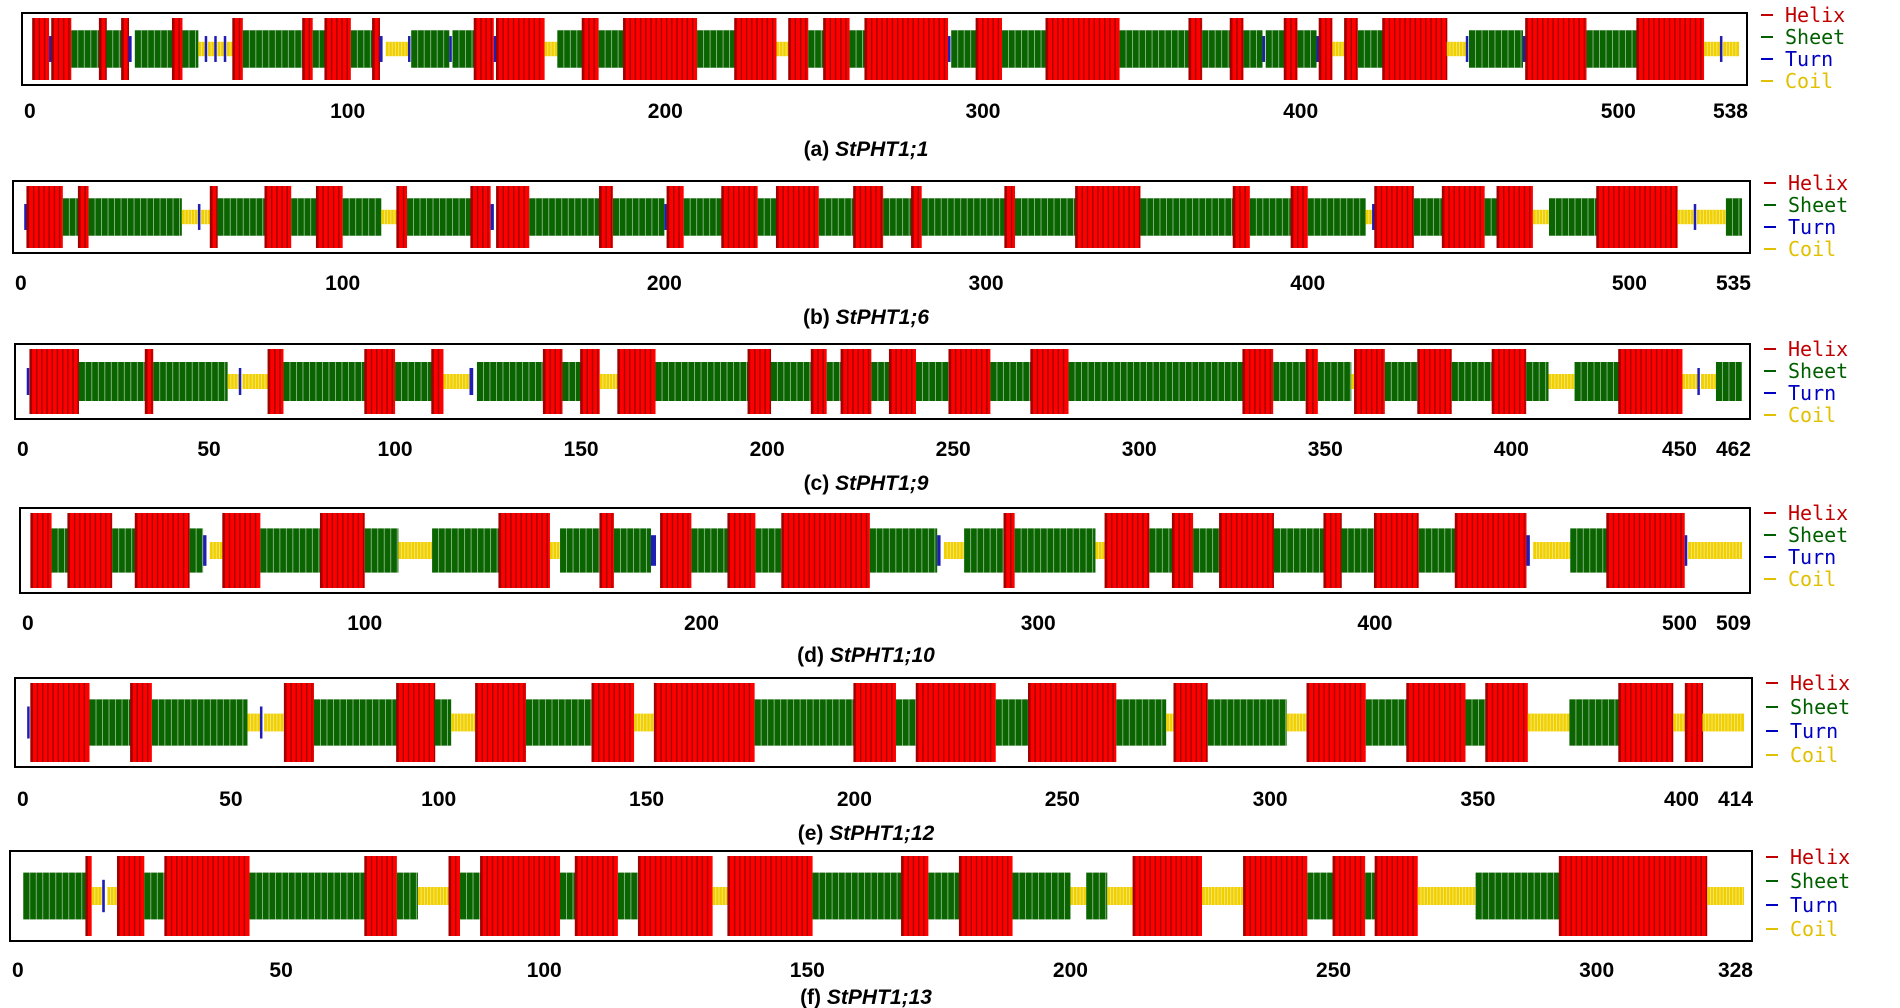 Image resolution: width=1900 pixels, height=1008 pixels. I want to click on legend-label: Sheet, so click(1818, 205).